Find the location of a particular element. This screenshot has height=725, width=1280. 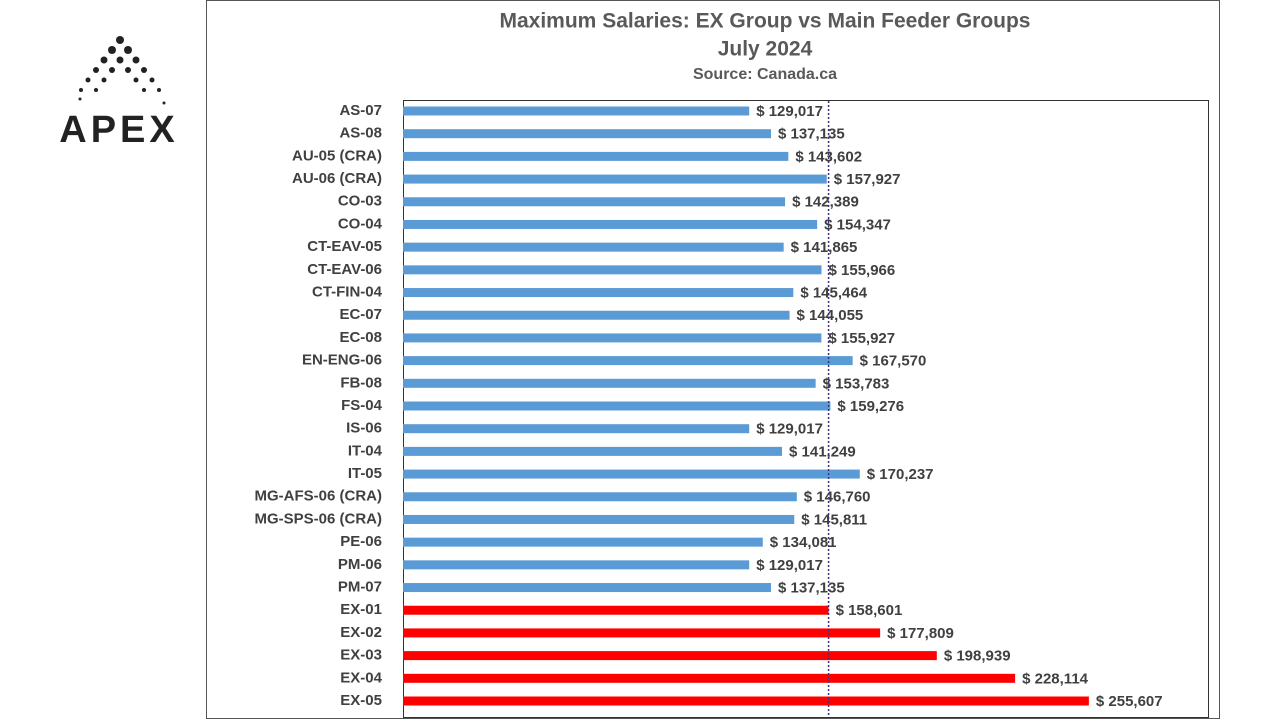

value-label: $ 167,570 is located at coordinates (893, 361).